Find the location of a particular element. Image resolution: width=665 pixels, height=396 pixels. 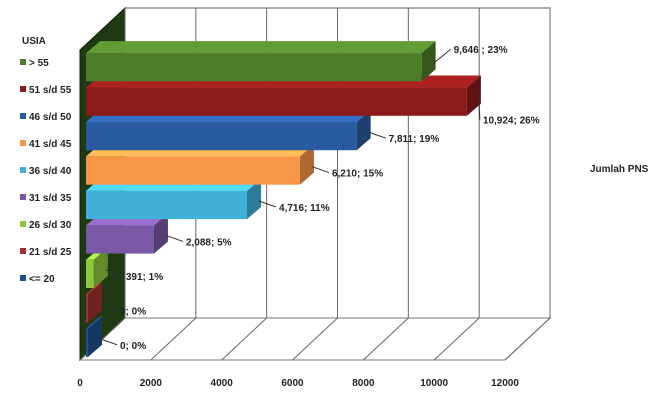

data-label: 9,646 ; 23% is located at coordinates (481, 50).